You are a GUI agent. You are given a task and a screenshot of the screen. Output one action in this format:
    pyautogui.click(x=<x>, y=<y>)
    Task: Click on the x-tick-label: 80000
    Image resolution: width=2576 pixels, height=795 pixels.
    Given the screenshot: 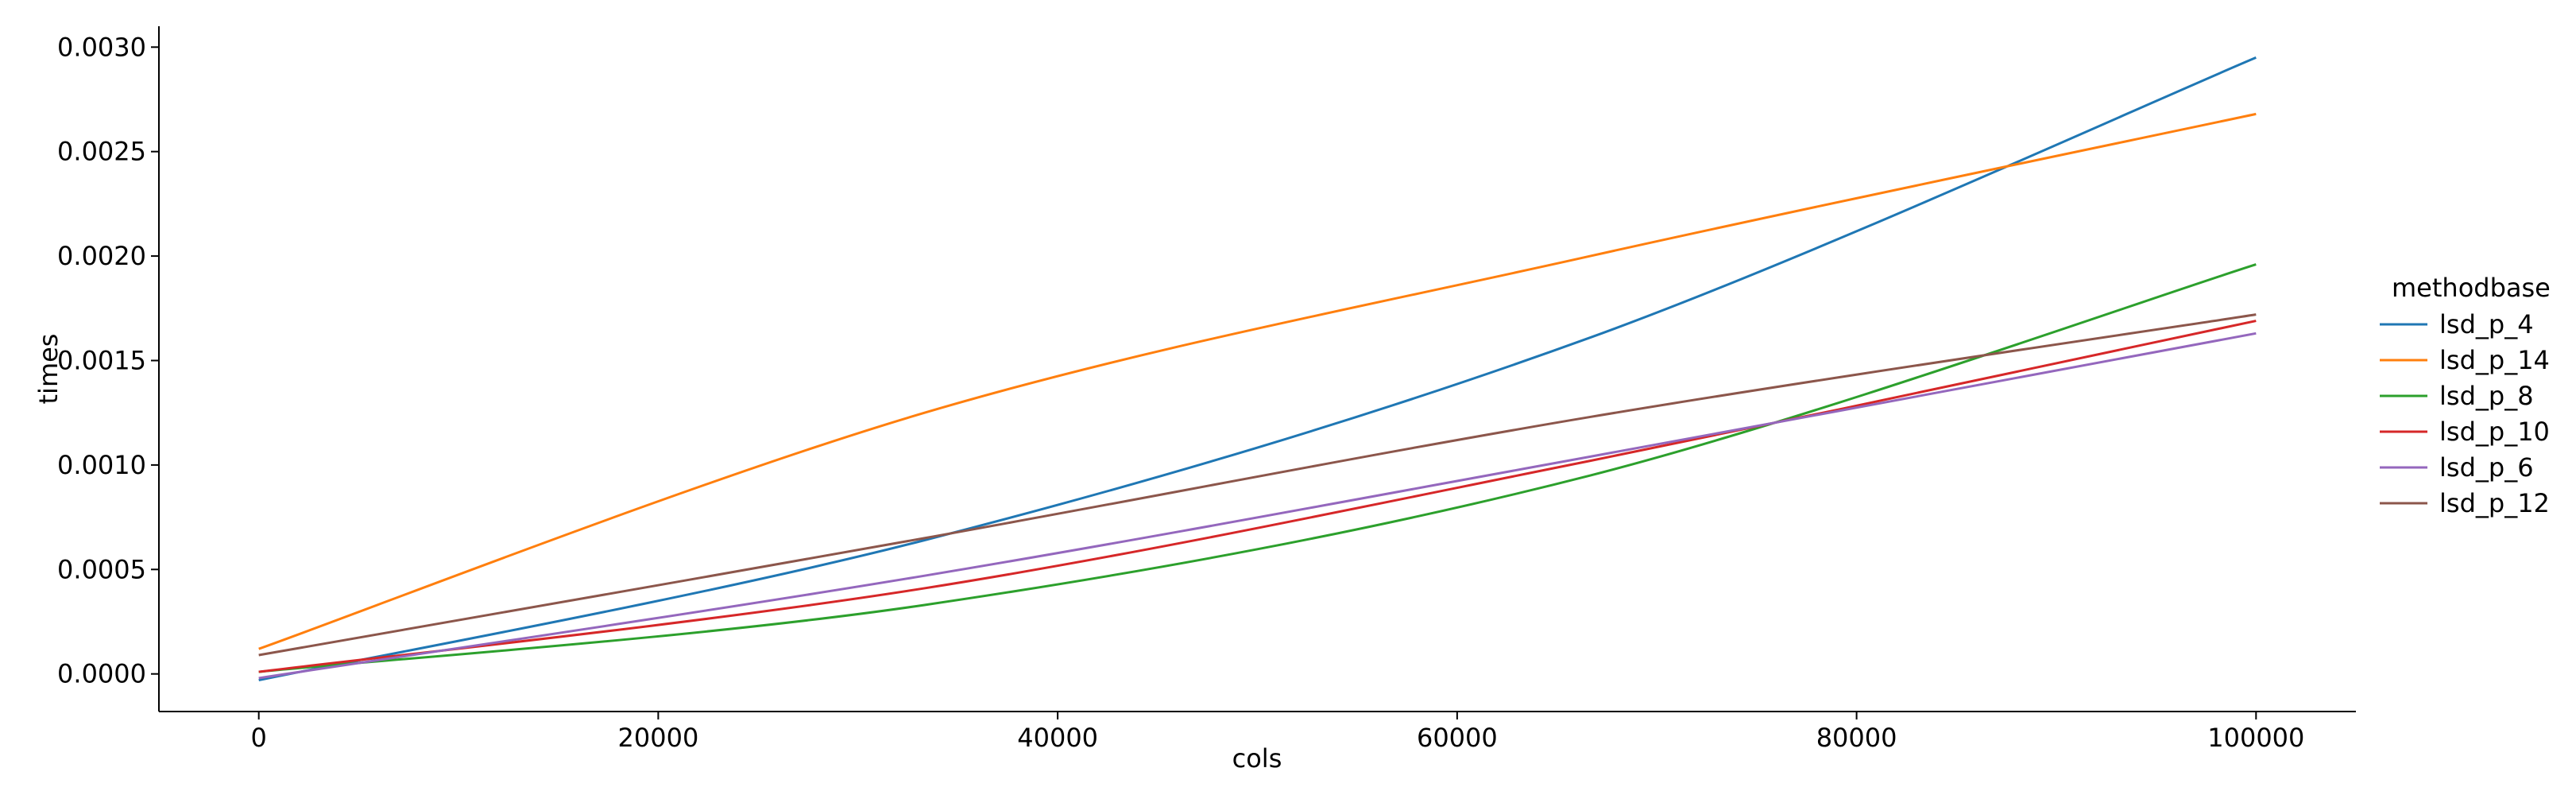 What is the action you would take?
    pyautogui.click(x=1856, y=738)
    